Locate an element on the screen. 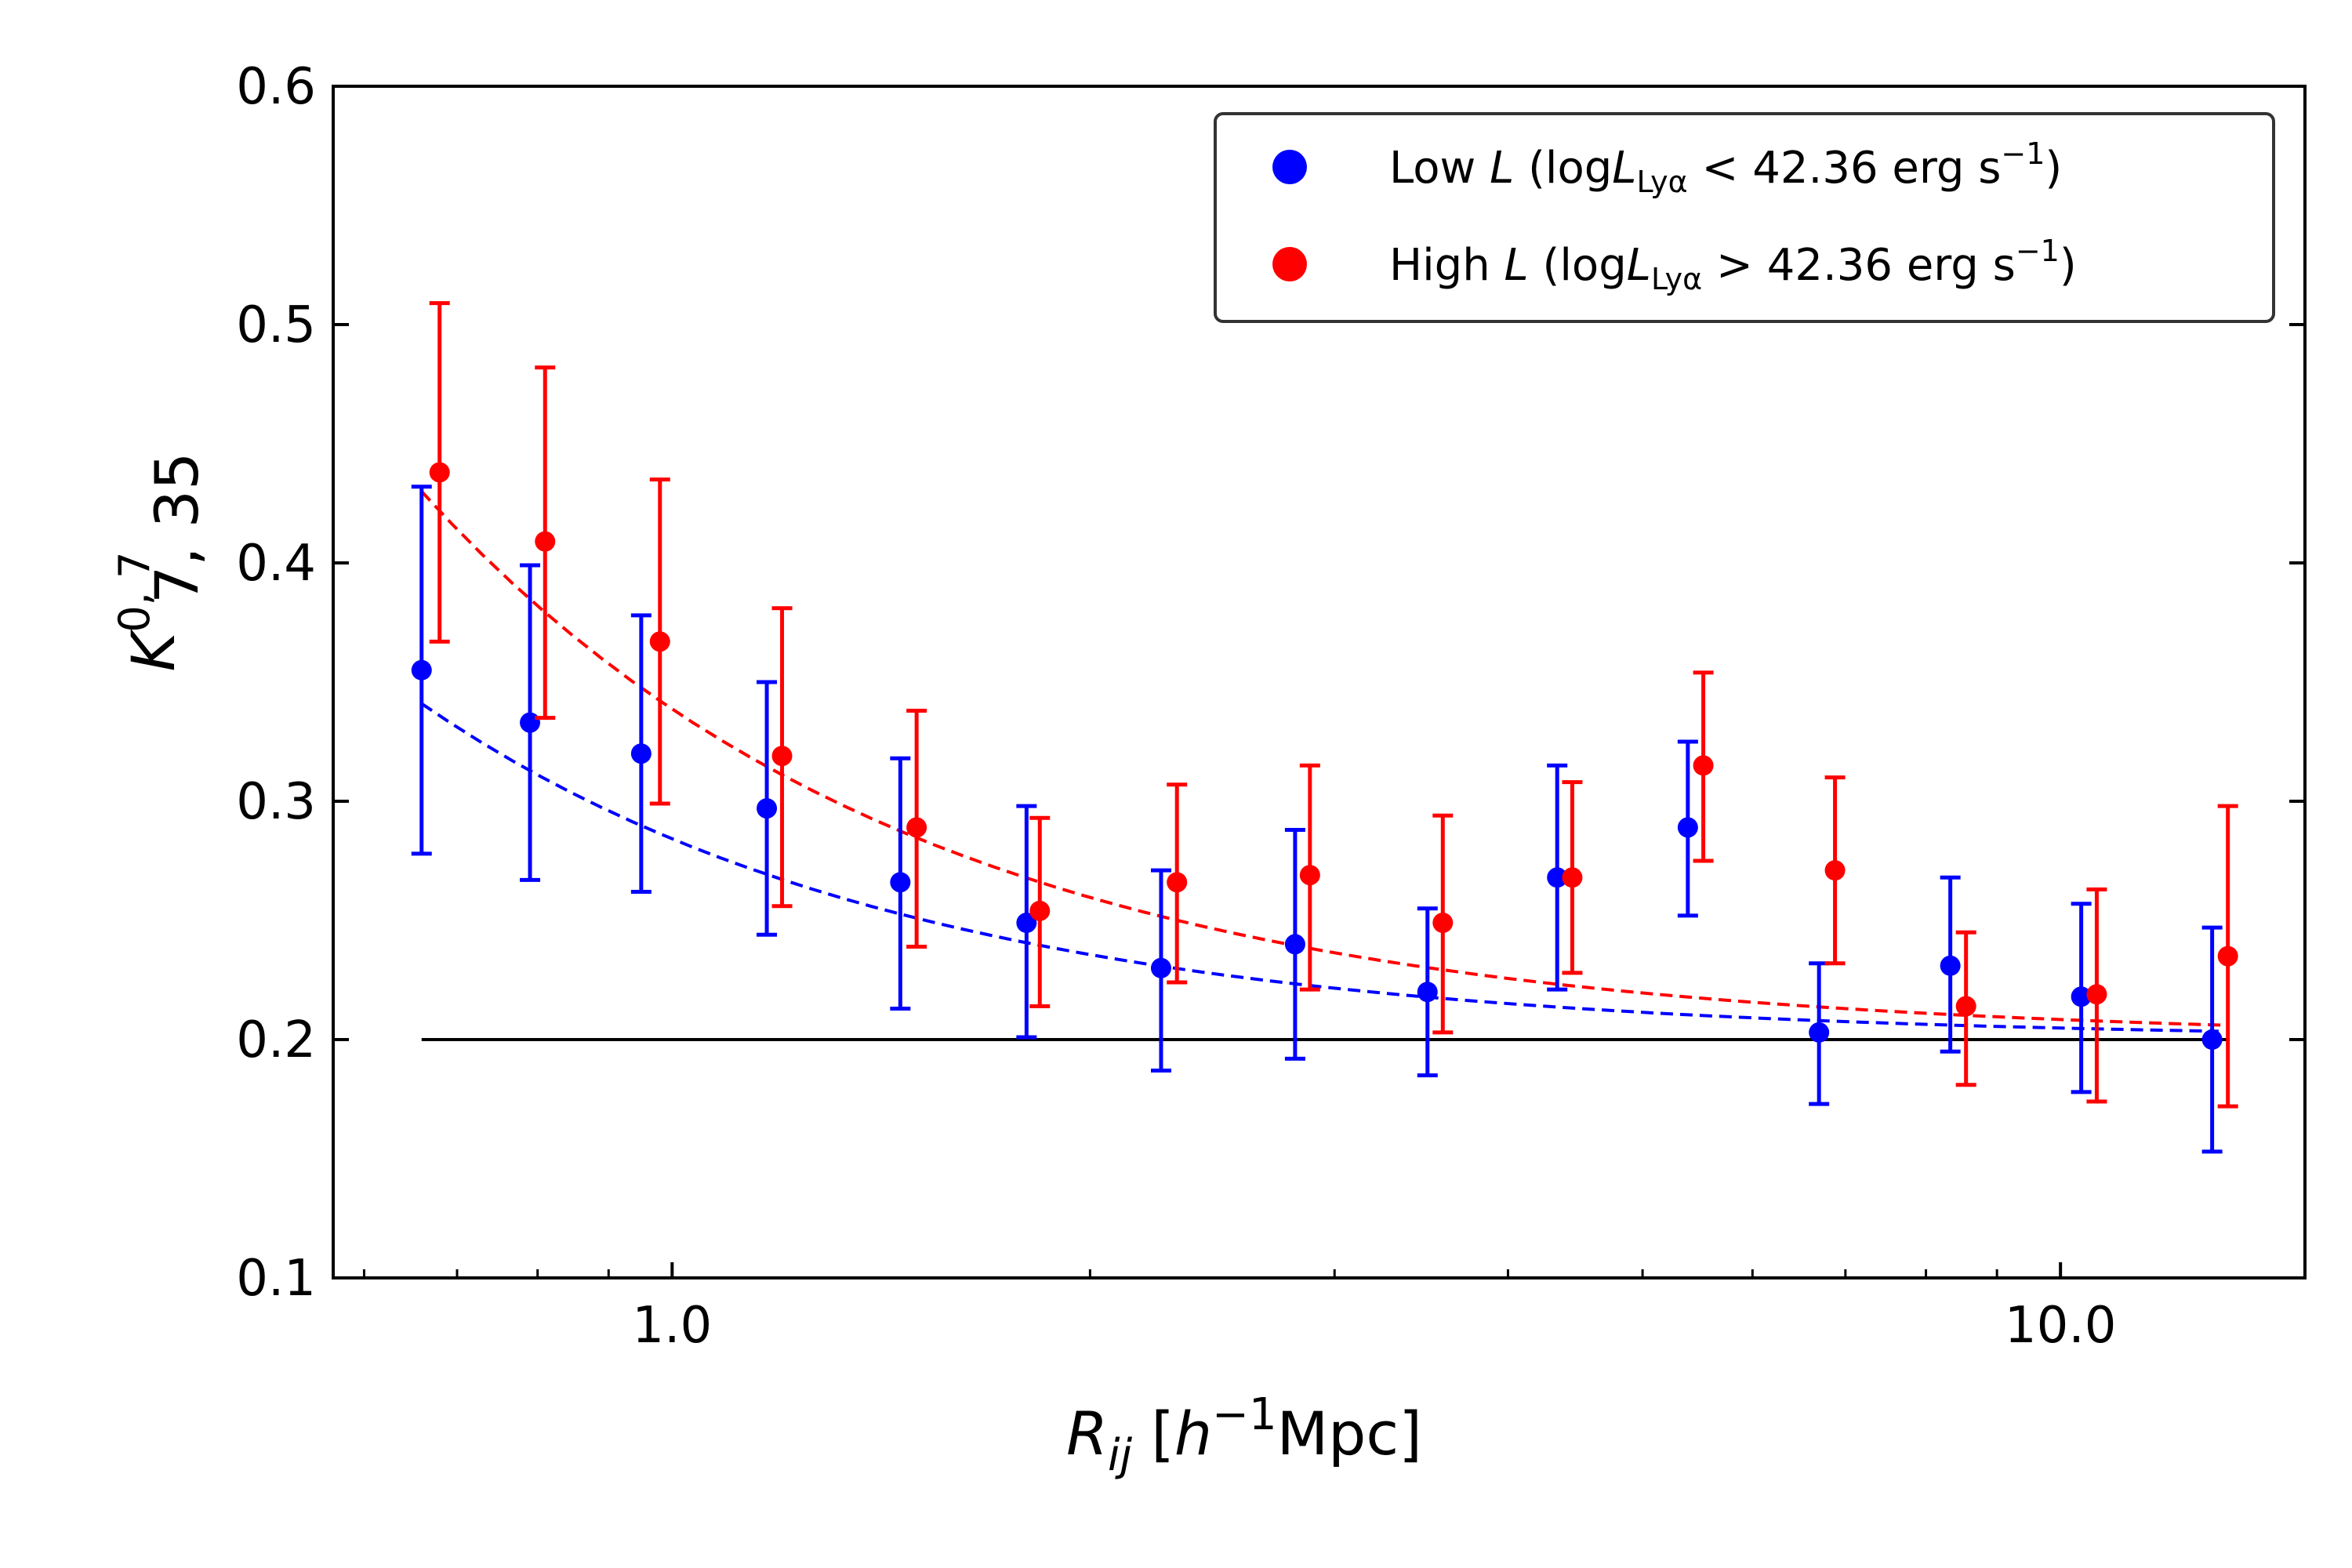 Image resolution: width=2352 pixels, height=1568 pixels. y-tick-label: 0.1 is located at coordinates (276, 1279).